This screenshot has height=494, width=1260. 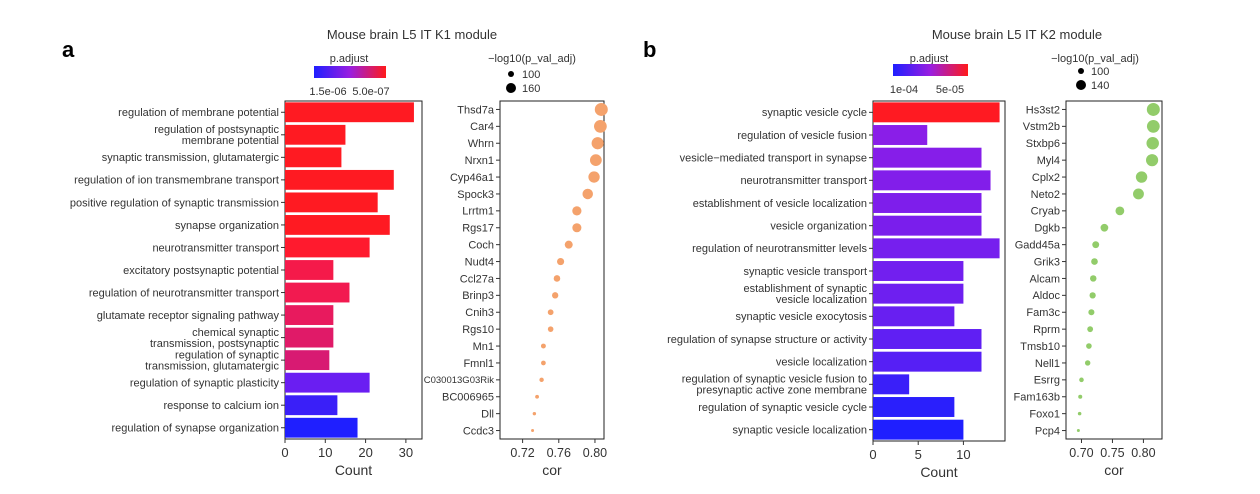 What do you see at coordinates (227, 226) in the screenshot?
I see `category-label-a-5: synapse organization` at bounding box center [227, 226].